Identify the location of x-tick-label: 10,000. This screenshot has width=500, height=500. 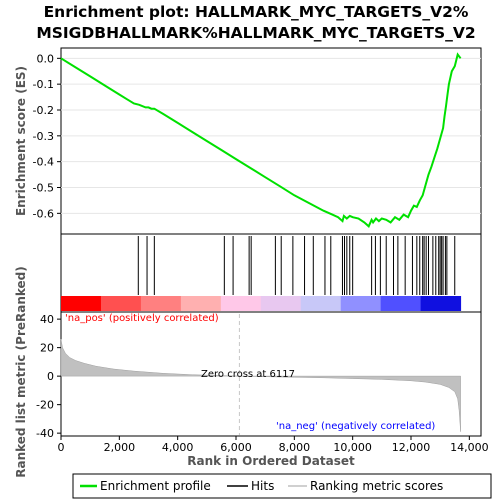
(352, 447).